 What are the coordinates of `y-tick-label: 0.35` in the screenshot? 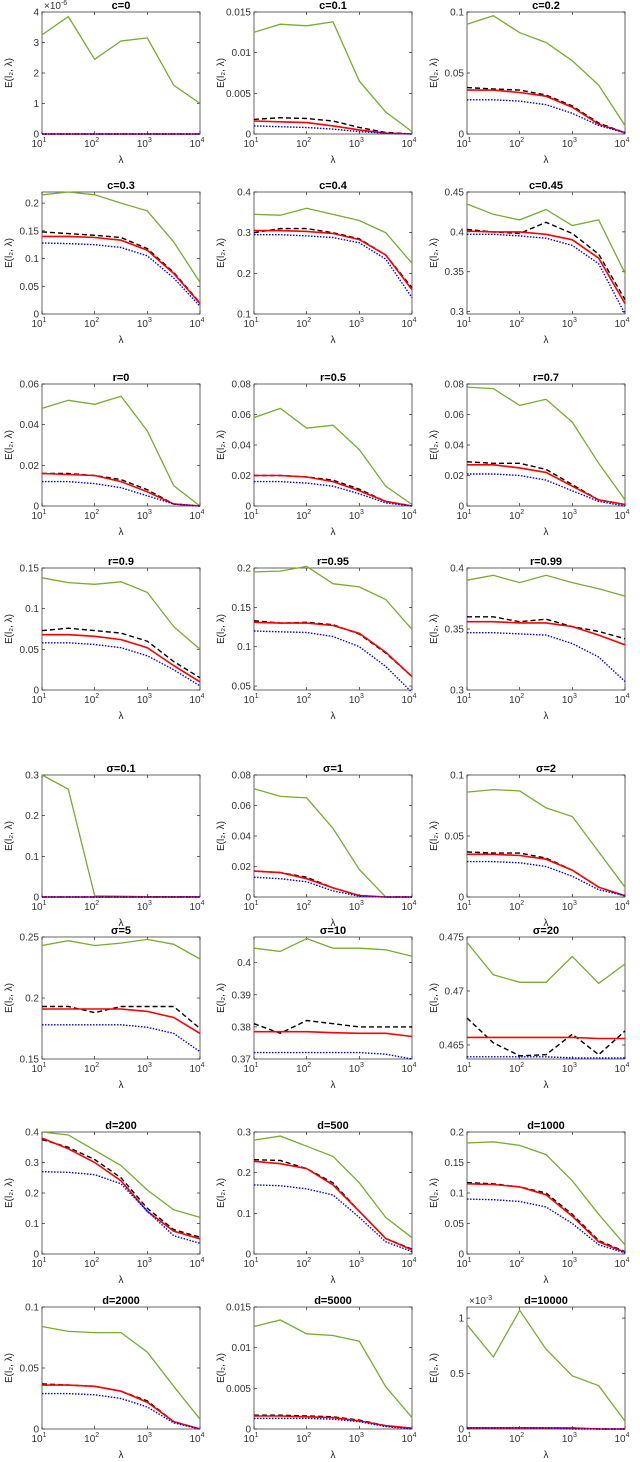 It's located at (455, 630).